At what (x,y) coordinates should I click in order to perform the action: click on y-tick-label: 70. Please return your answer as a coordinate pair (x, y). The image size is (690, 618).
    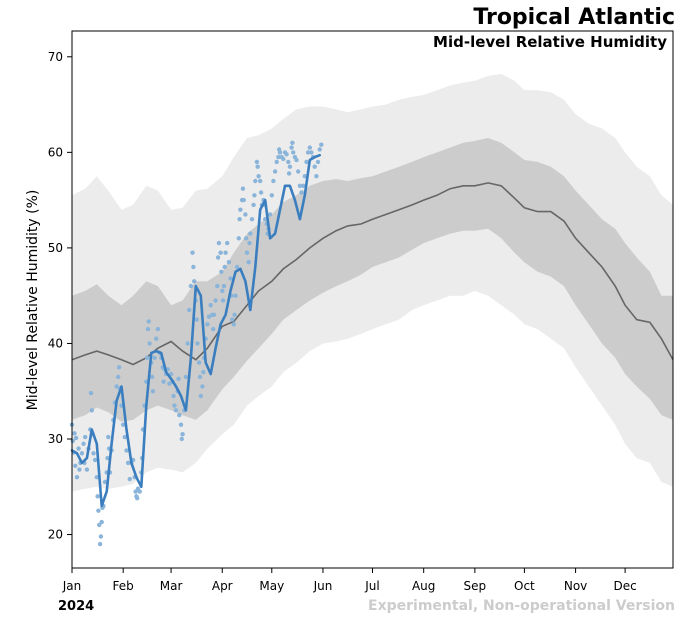
    Looking at the image, I should click on (55, 57).